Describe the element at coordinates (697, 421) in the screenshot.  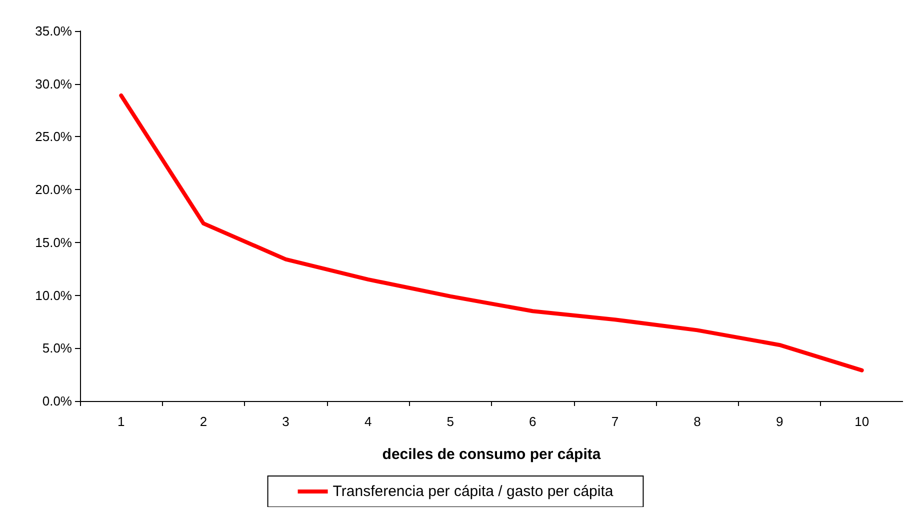
I see `x-tick-label: 8` at that location.